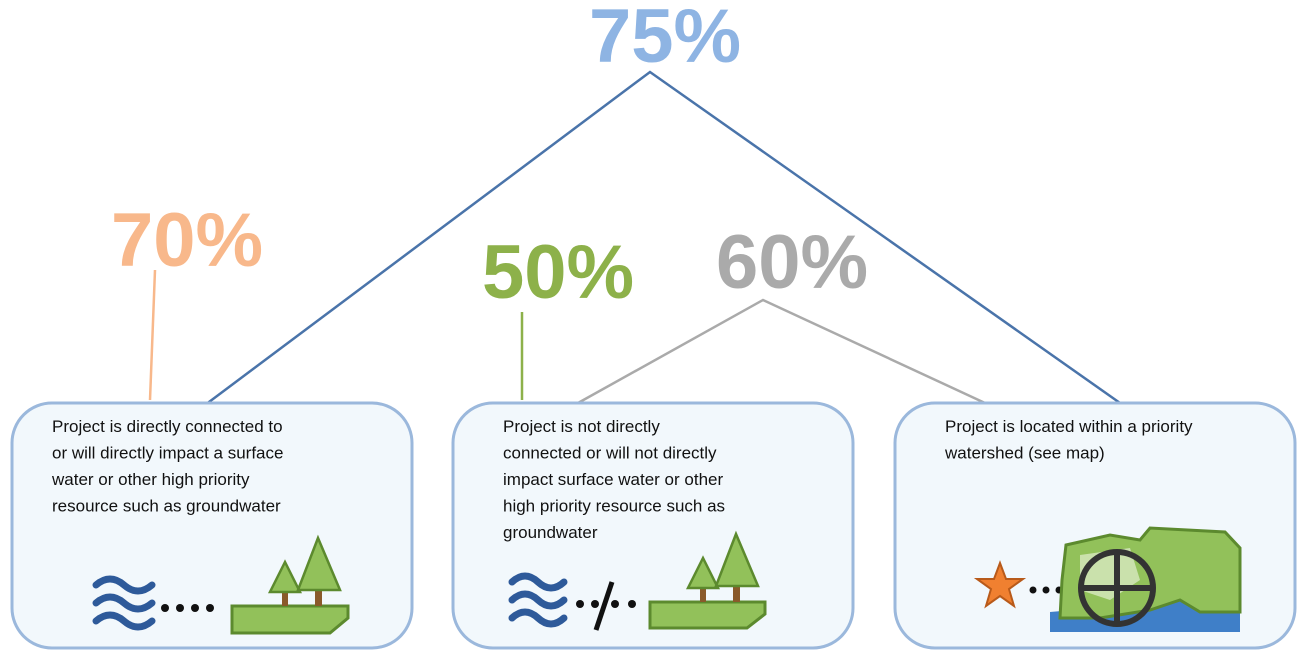 Image resolution: width=1302 pixels, height=653 pixels. Describe the element at coordinates (187, 240) in the screenshot. I see `label-70: 70%` at that location.